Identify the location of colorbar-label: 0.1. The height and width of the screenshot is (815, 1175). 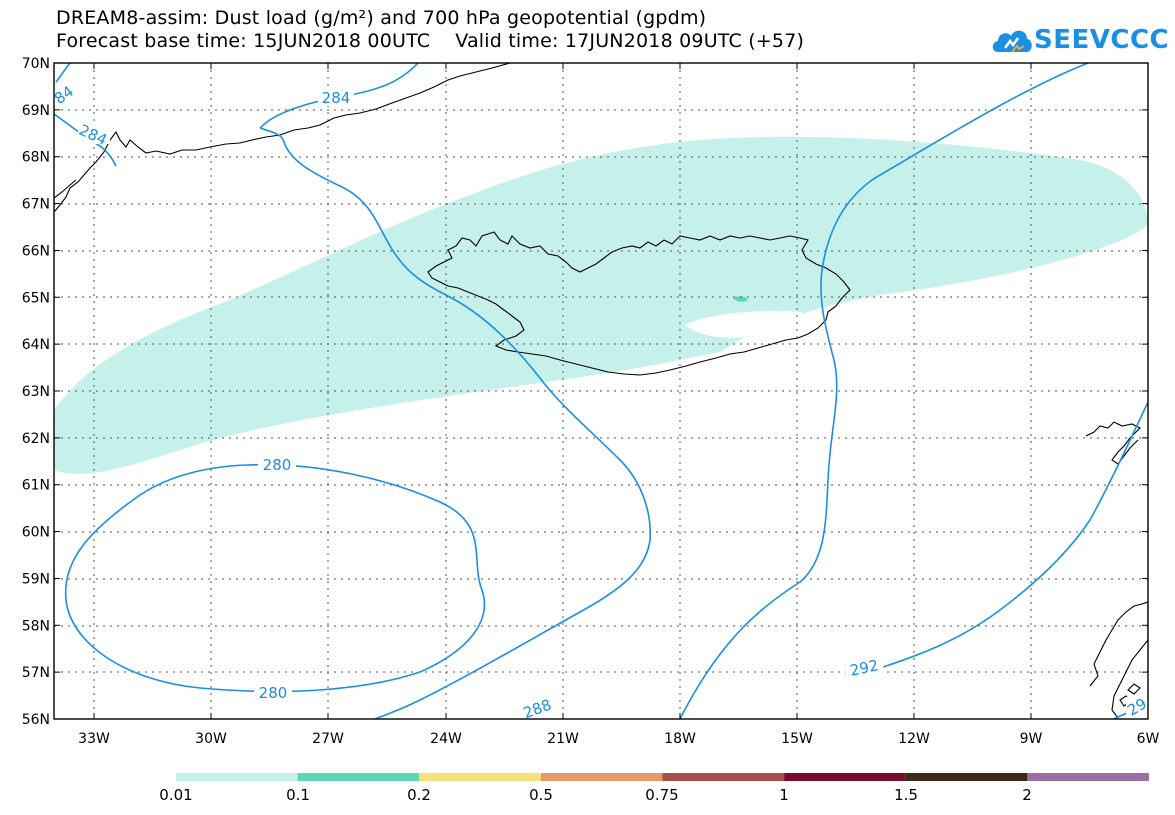
(298, 795).